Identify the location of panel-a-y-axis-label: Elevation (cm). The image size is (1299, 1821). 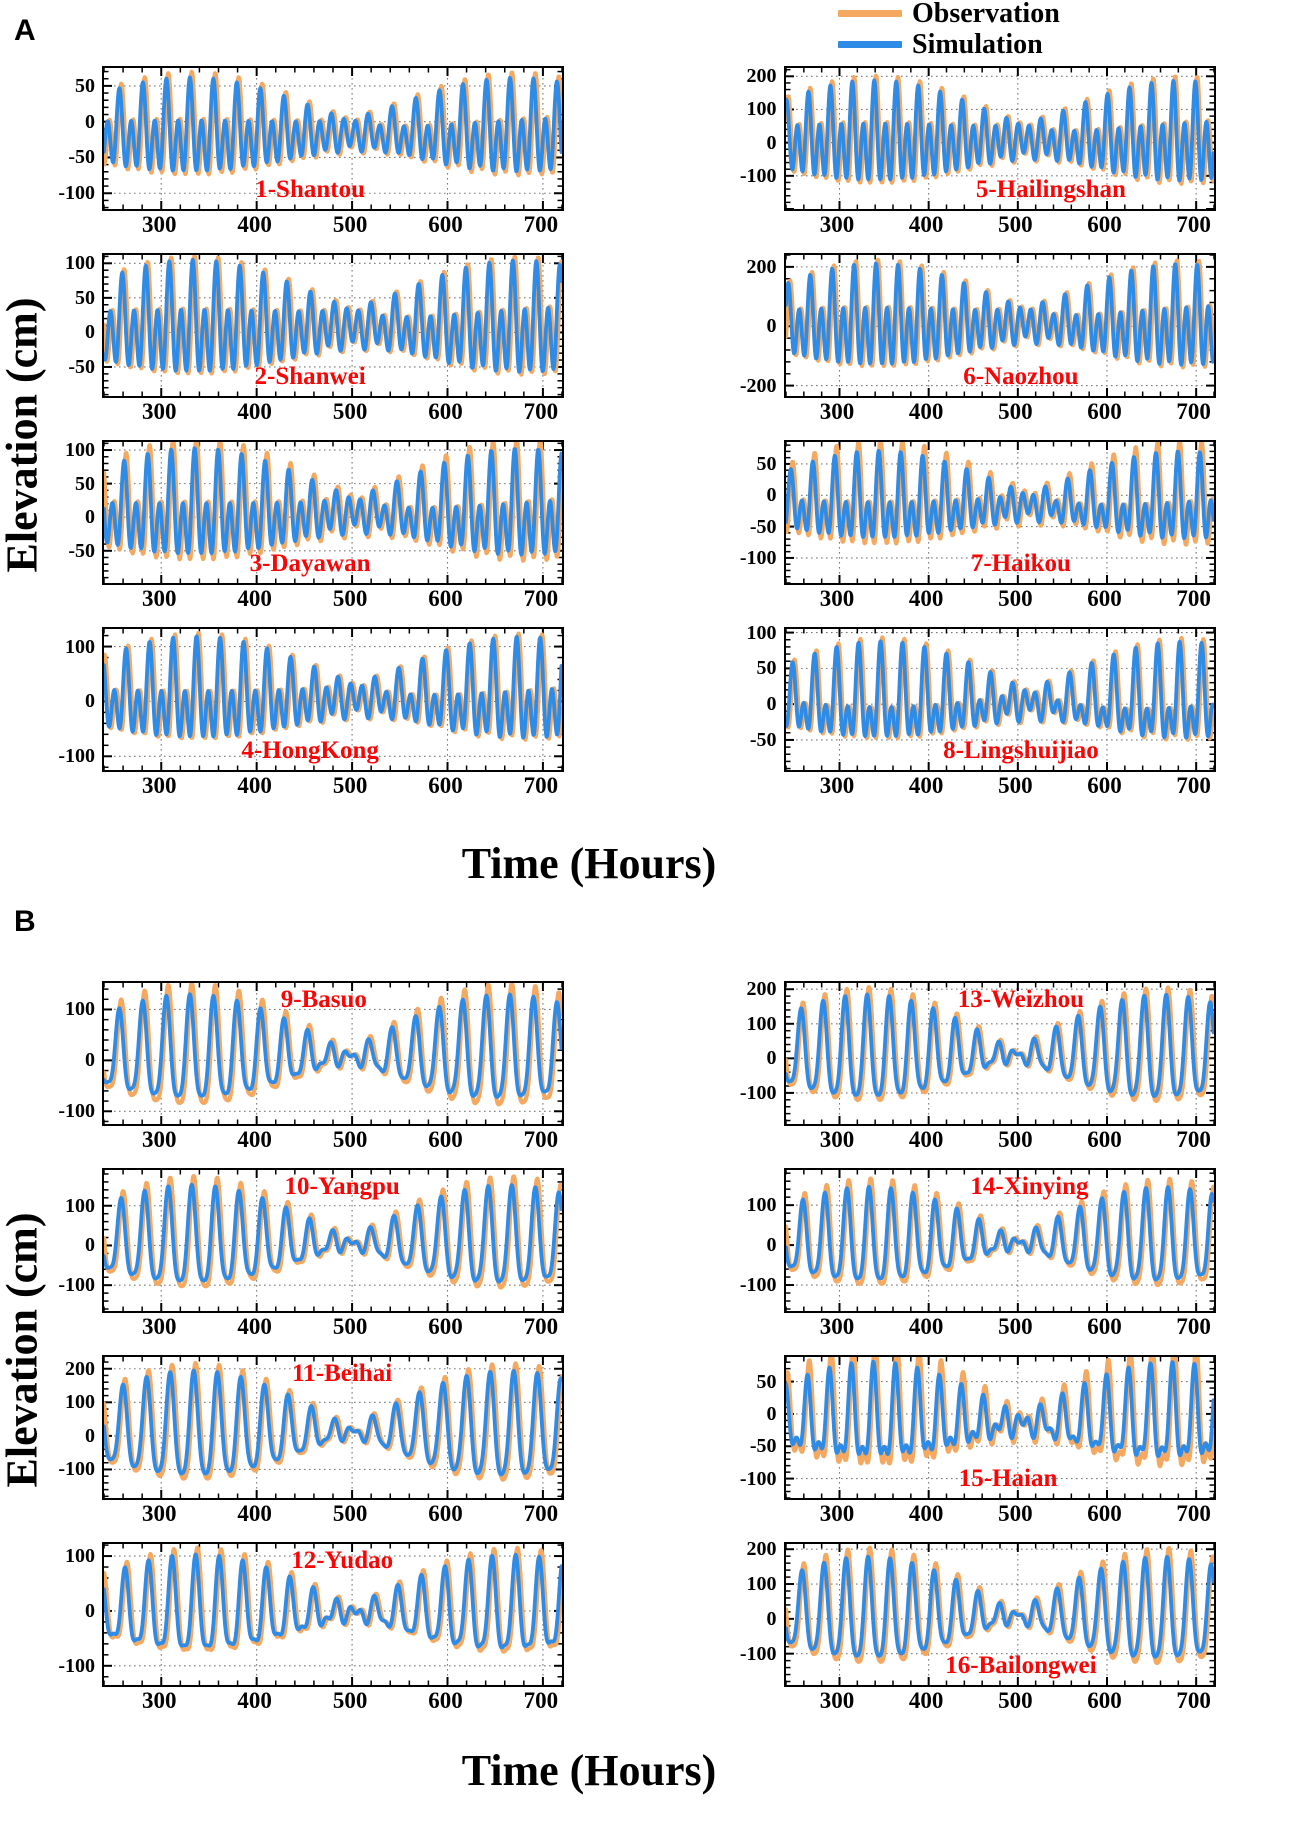
(23, 435).